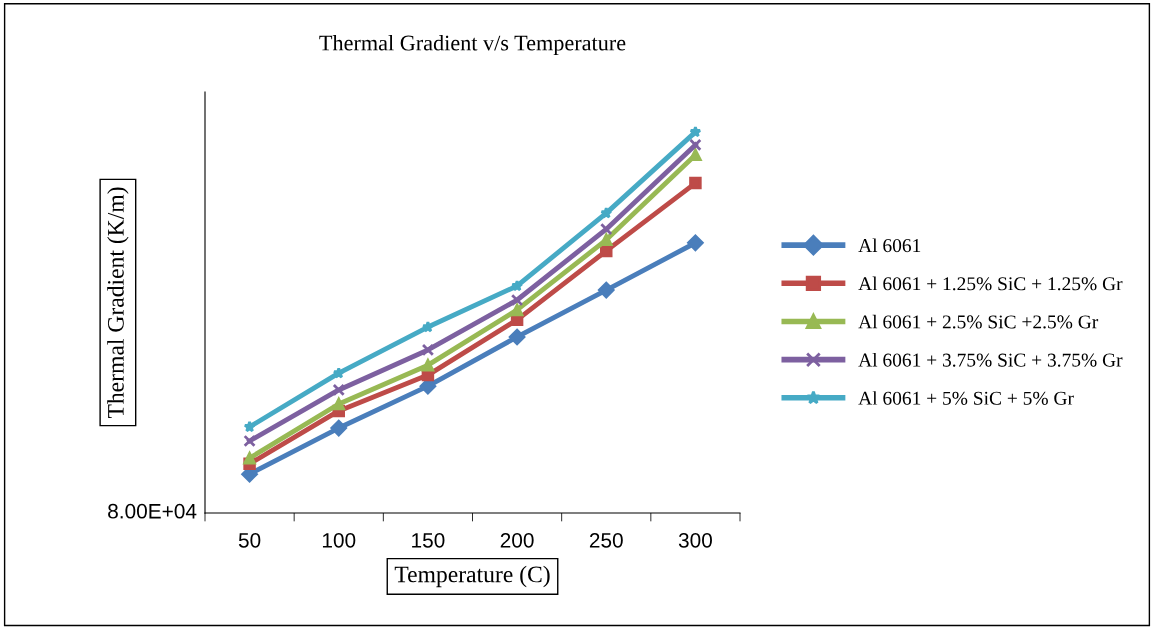 This screenshot has height=628, width=1154. I want to click on x-tick-label: 100, so click(339, 540).